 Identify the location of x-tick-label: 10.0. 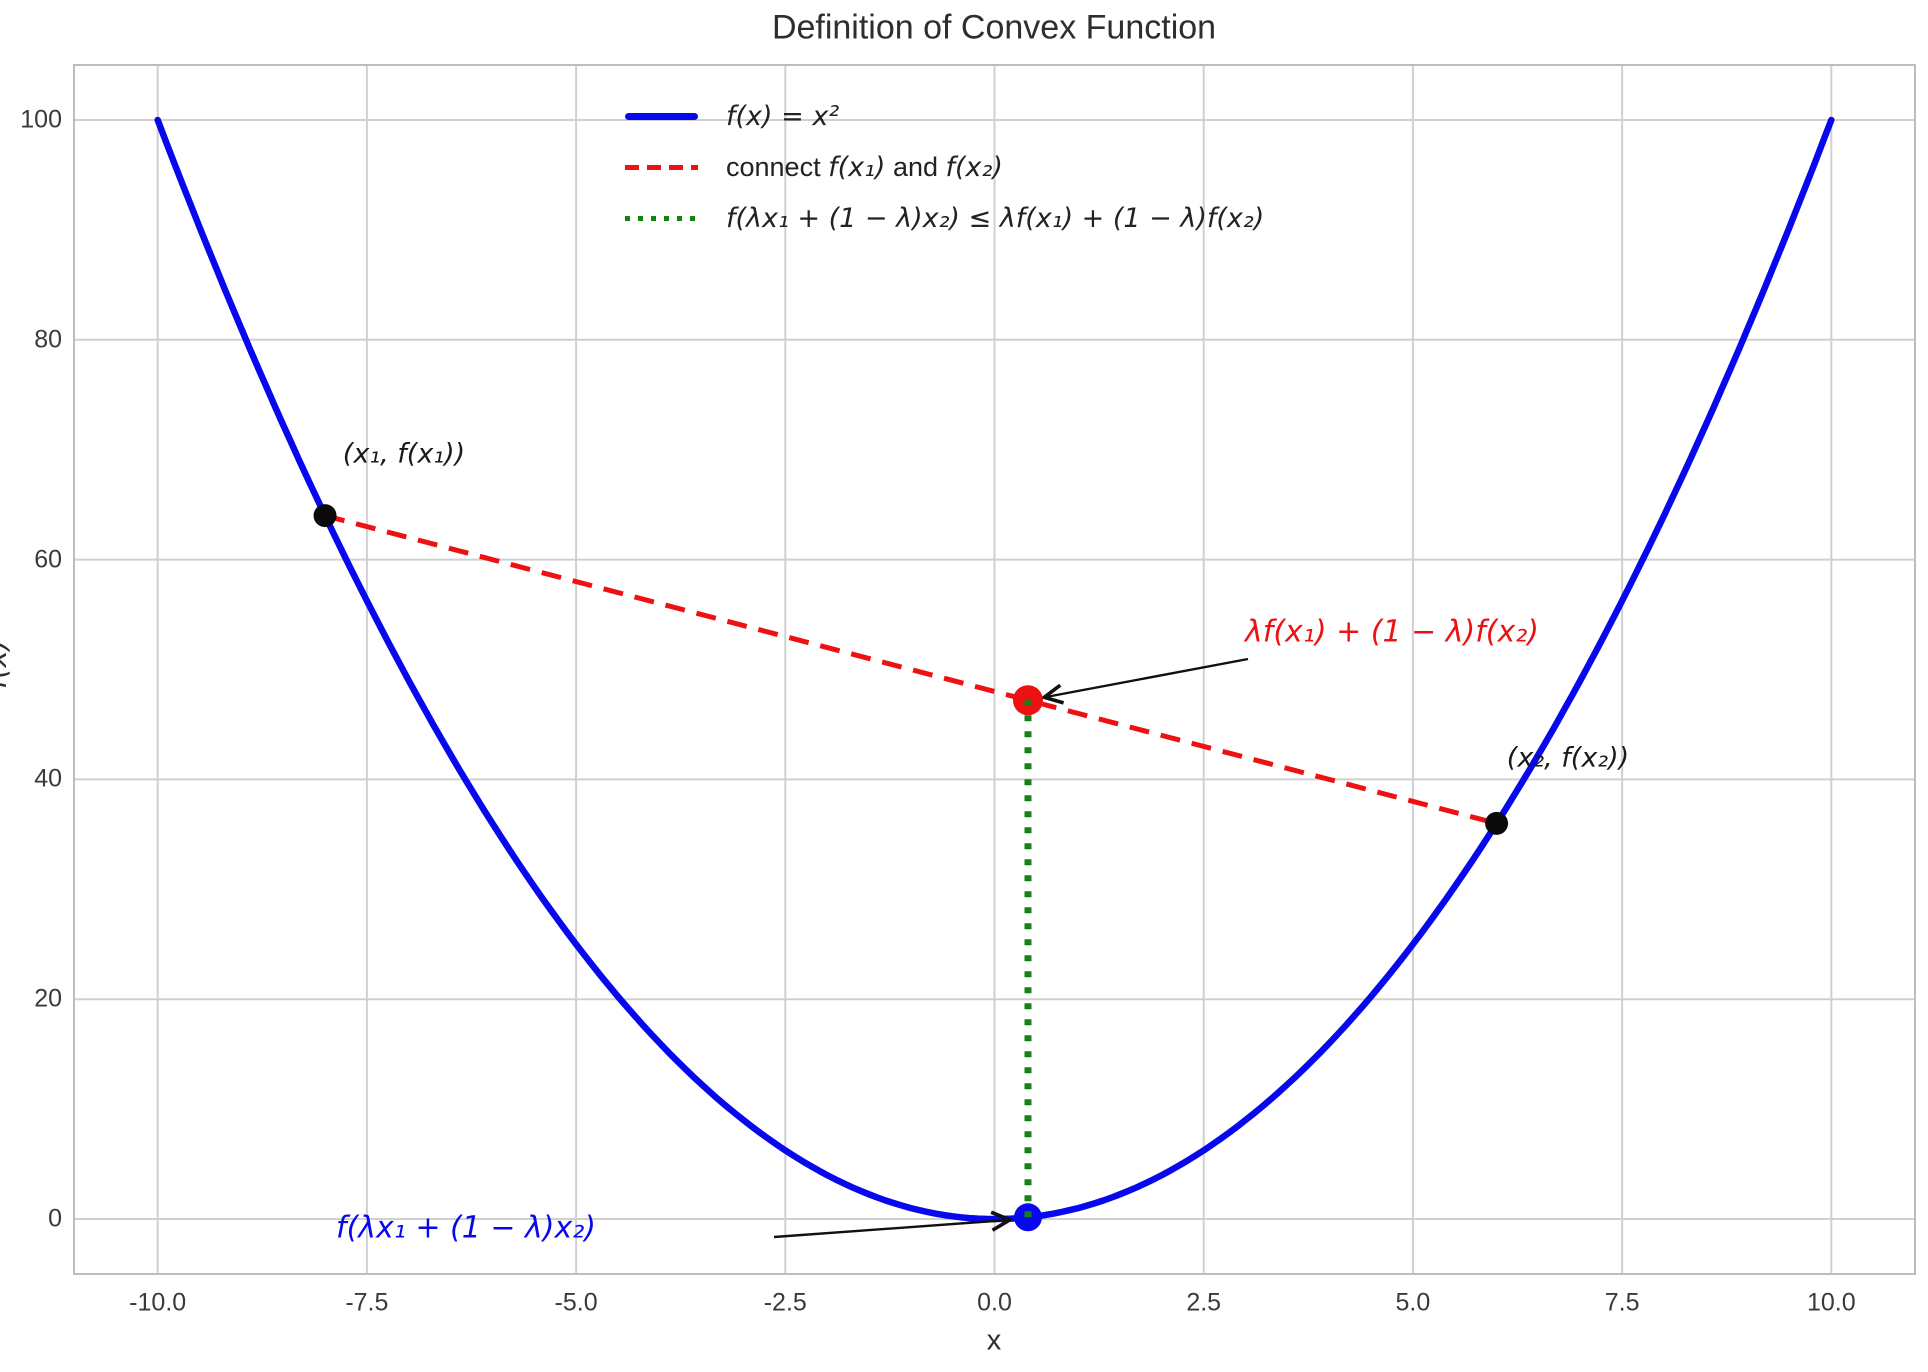
(1831, 1302).